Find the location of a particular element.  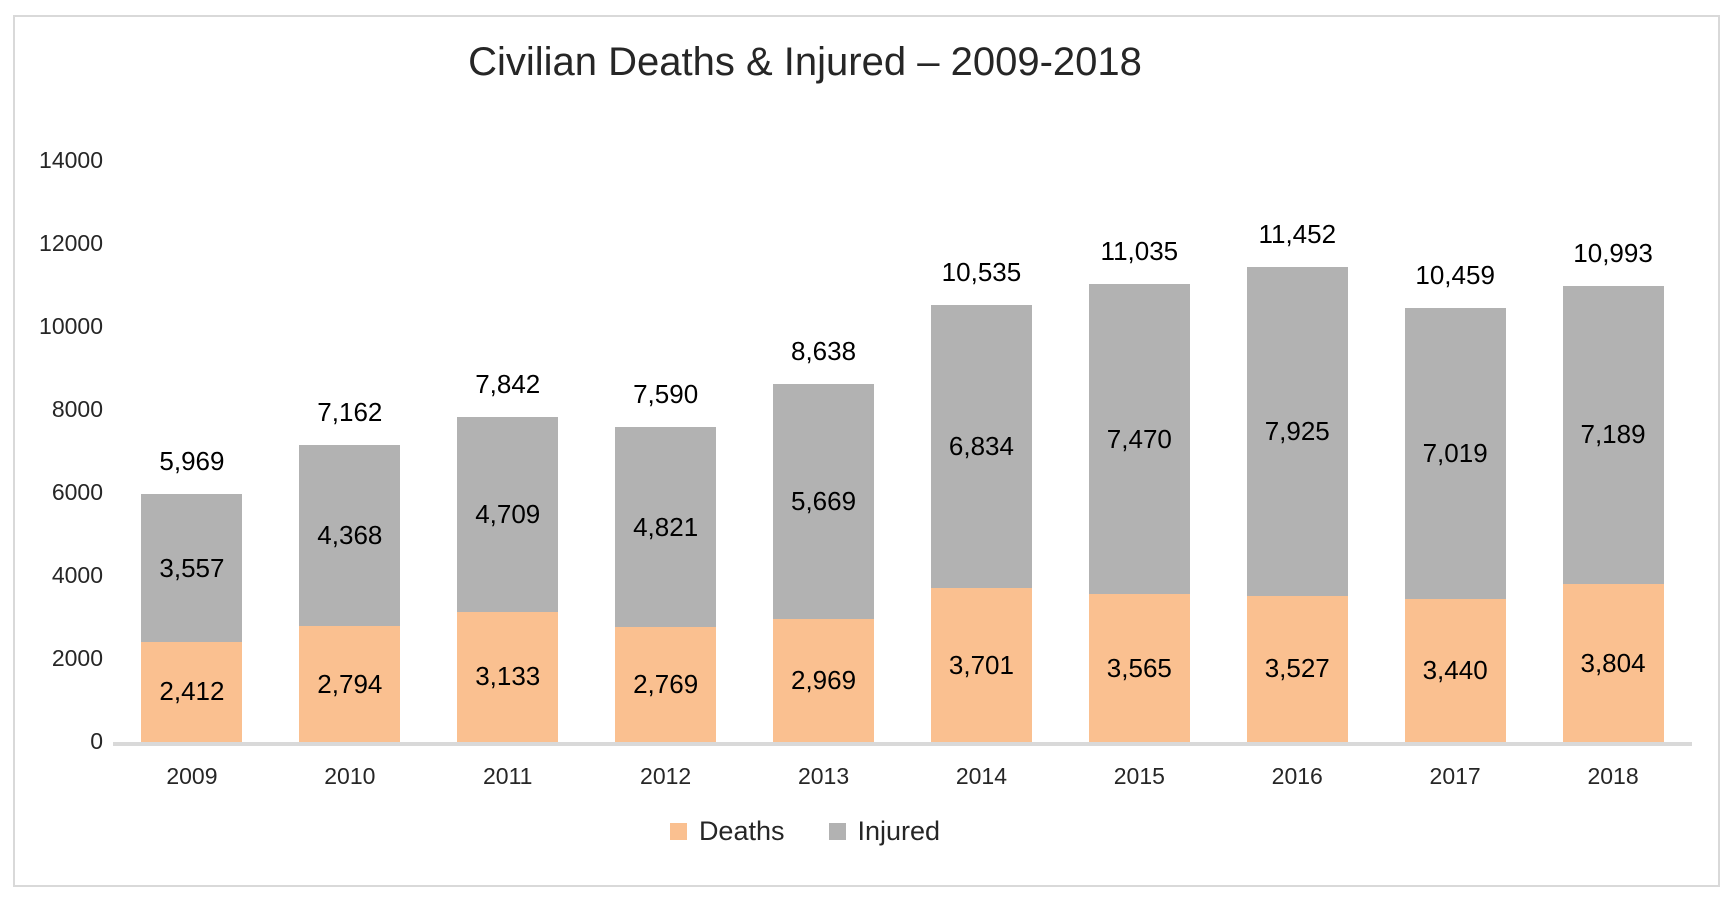

injured-value-label: 3,557 is located at coordinates (192, 567).